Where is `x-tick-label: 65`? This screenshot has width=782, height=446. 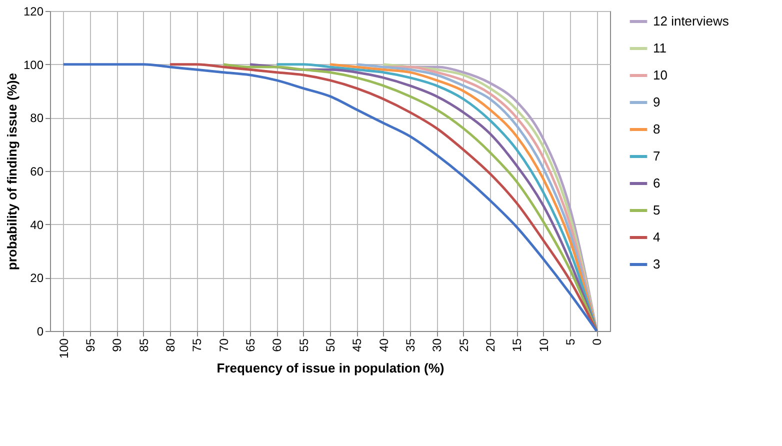 x-tick-label: 65 is located at coordinates (251, 345).